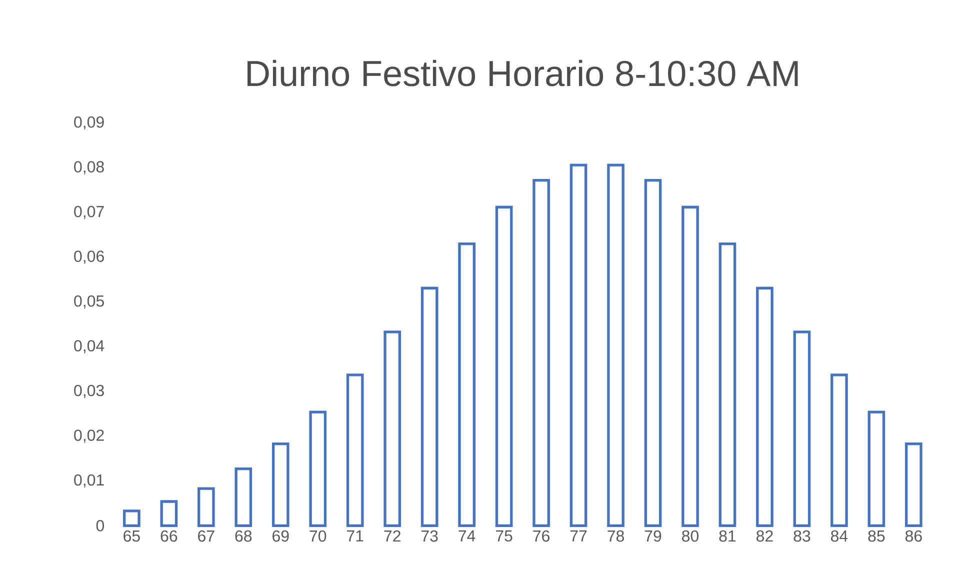 The height and width of the screenshot is (583, 960). I want to click on y-tick-label: 0,01, so click(89, 481).